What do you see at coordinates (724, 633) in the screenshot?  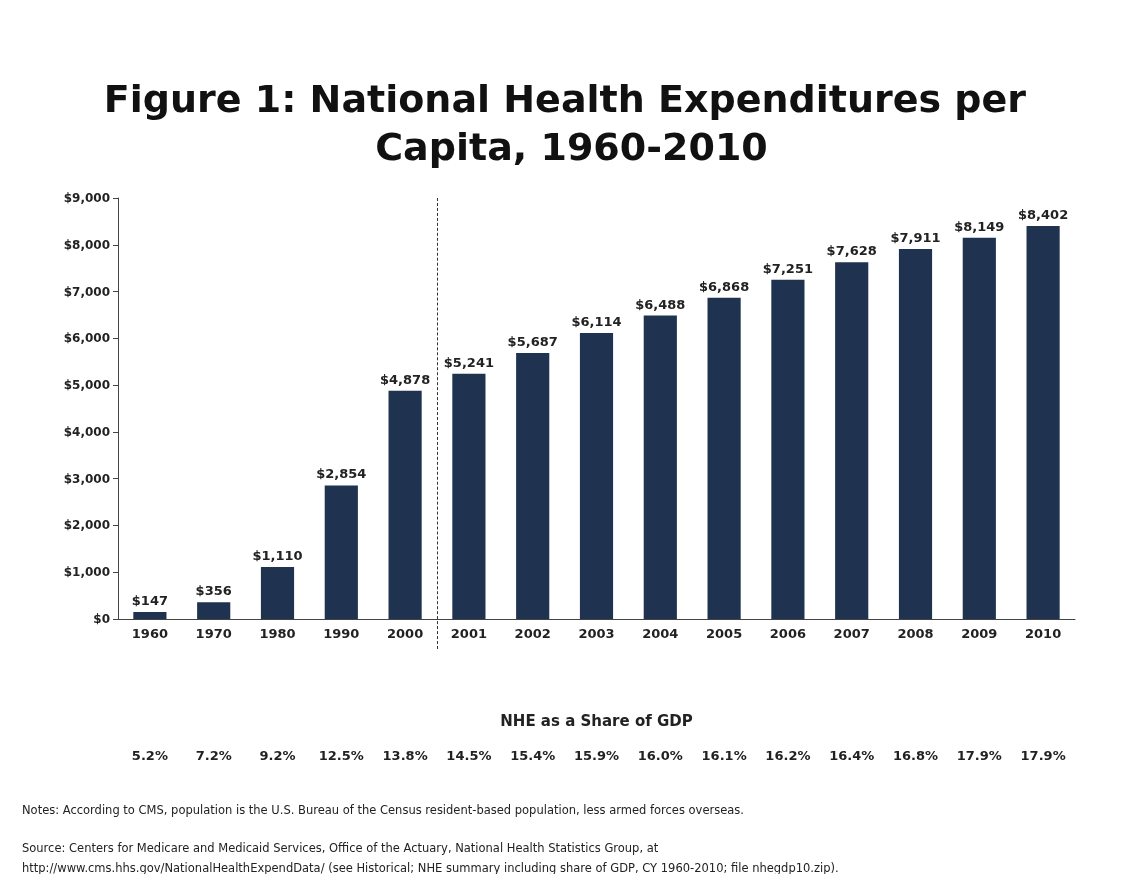 I see `x-tick-label: 2005` at bounding box center [724, 633].